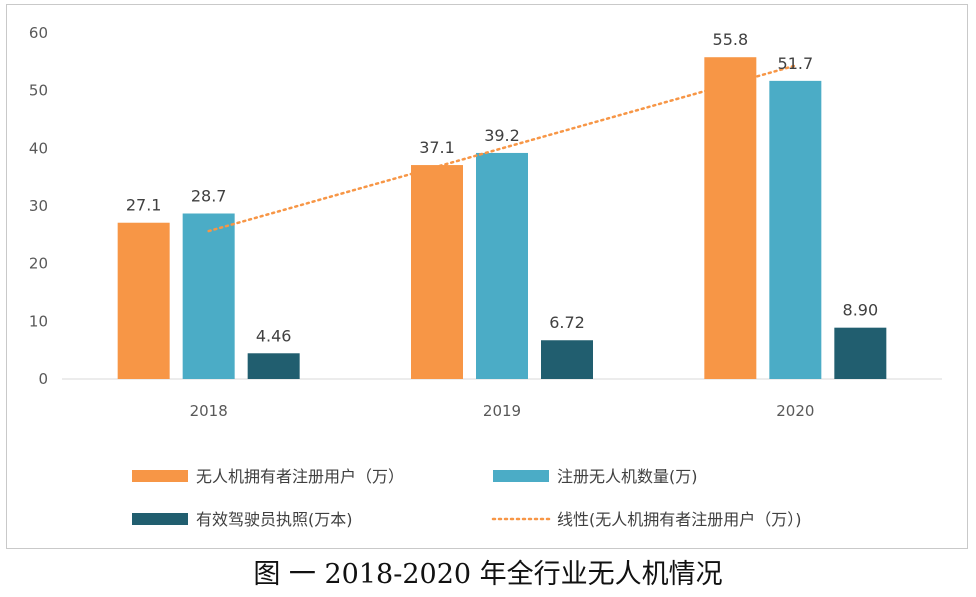 This screenshot has width=976, height=597. I want to click on data-label: 4.46, so click(274, 335).